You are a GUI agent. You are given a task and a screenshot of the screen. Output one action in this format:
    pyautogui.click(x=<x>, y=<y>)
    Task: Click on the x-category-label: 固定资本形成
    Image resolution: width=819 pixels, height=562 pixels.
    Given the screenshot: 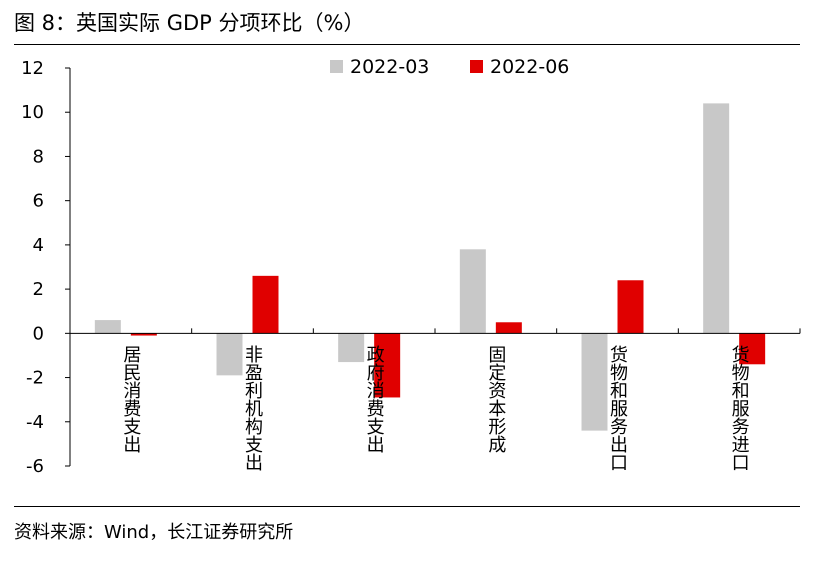 What is the action you would take?
    pyautogui.click(x=495, y=399)
    